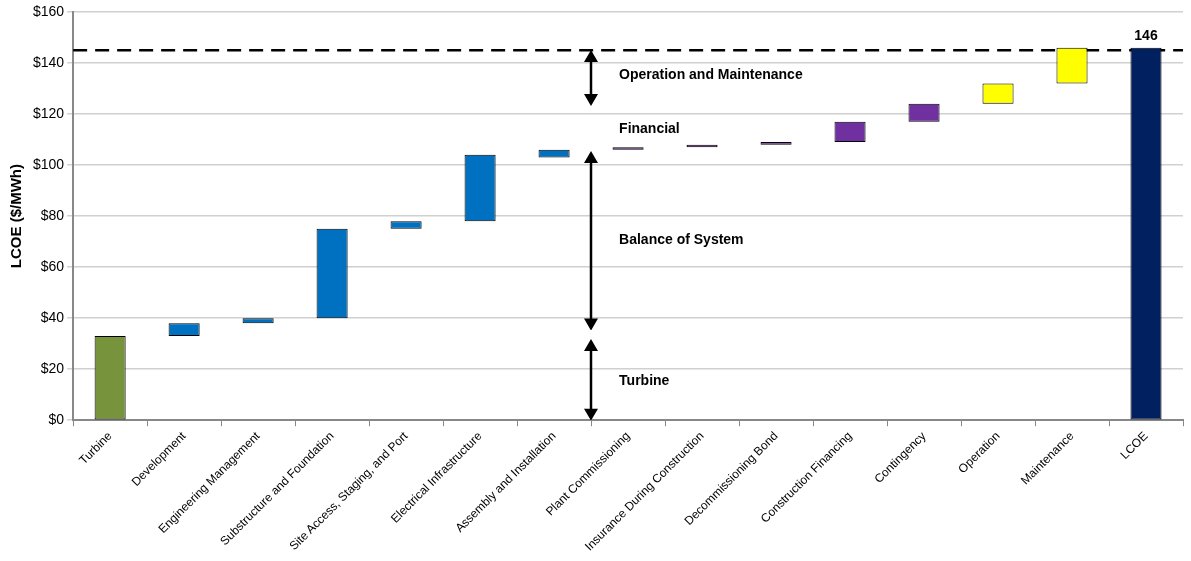 The height and width of the screenshot is (561, 1191). Describe the element at coordinates (48, 163) in the screenshot. I see `y-tick-label: $100` at that location.